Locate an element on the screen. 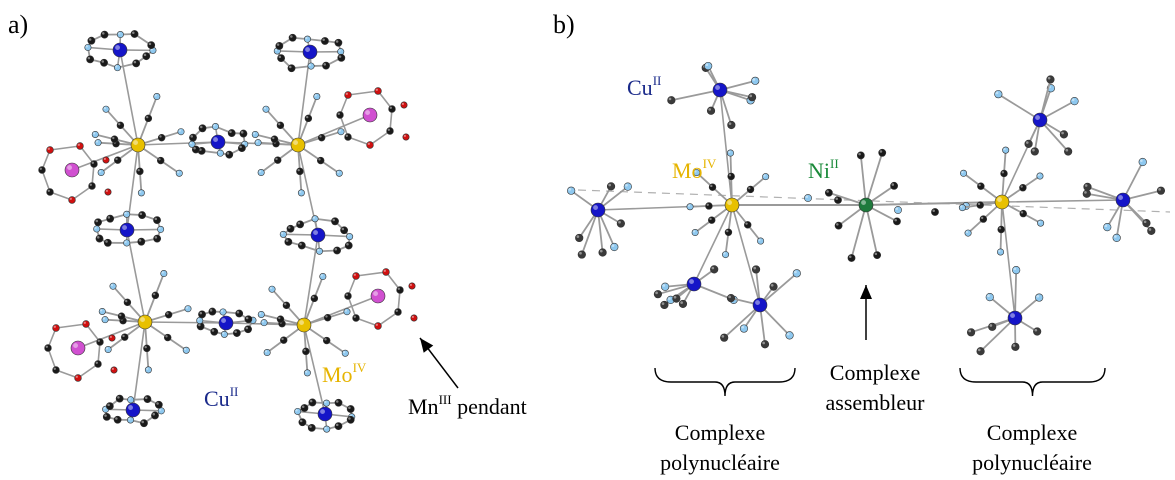 This screenshot has height=480, width=1175. cu-unit-a-metal-highlight is located at coordinates (215, 139).